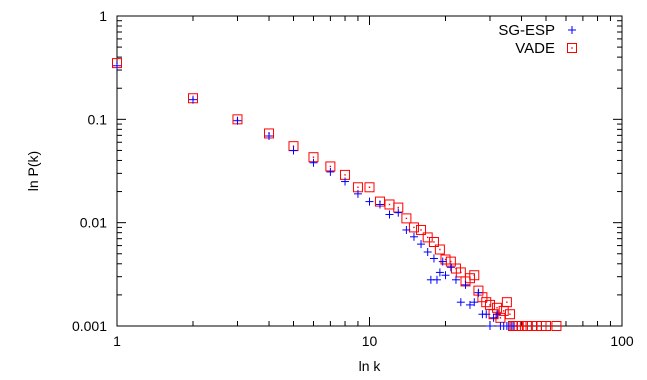  Describe the element at coordinates (535, 48) in the screenshot. I see `legend-label-vade: VADE` at that location.